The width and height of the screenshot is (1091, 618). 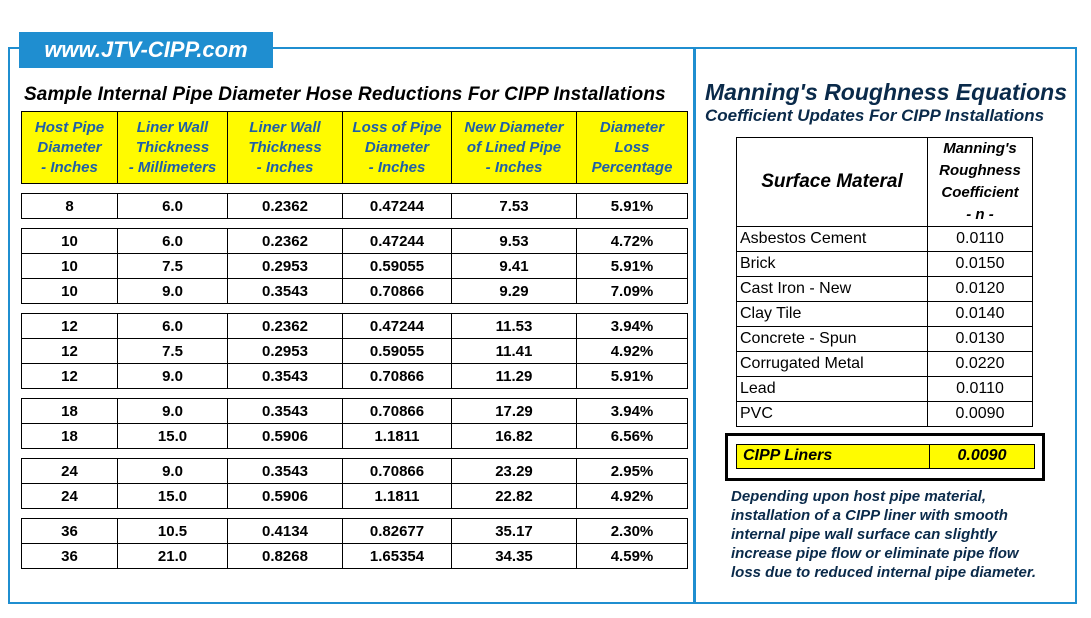 I want to click on header-liner-inches: Liner Wall Thickness - Inches, so click(x=285, y=147).